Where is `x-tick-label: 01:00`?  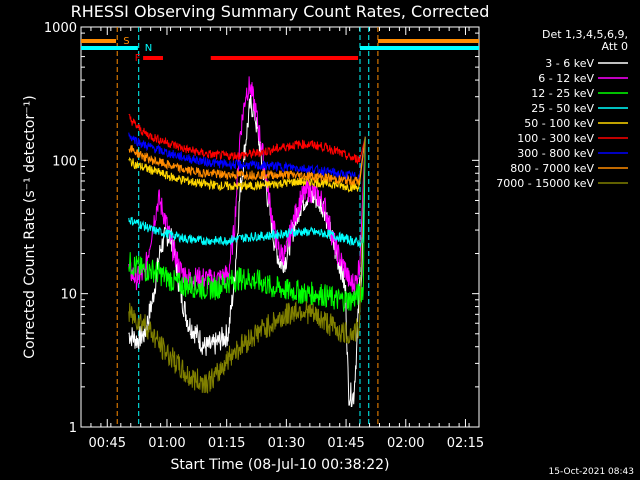 x-tick-label: 01:00 is located at coordinates (166, 443).